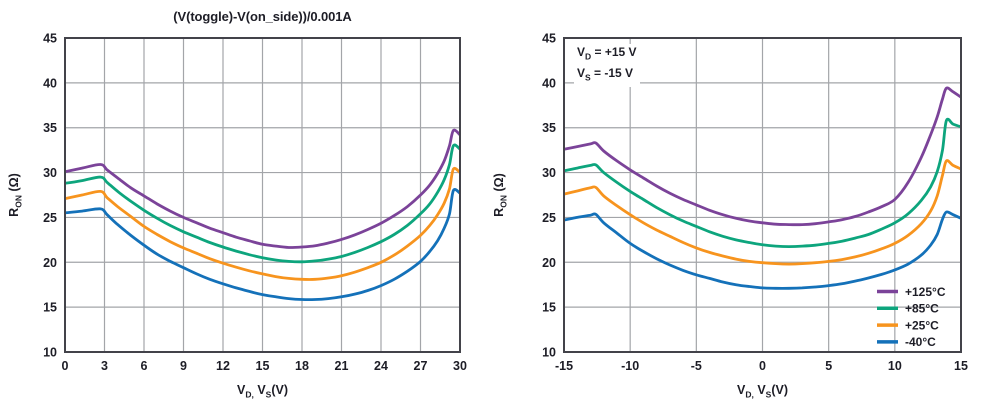 The width and height of the screenshot is (982, 419). Describe the element at coordinates (223, 366) in the screenshot. I see `x-tick-label: 12` at that location.